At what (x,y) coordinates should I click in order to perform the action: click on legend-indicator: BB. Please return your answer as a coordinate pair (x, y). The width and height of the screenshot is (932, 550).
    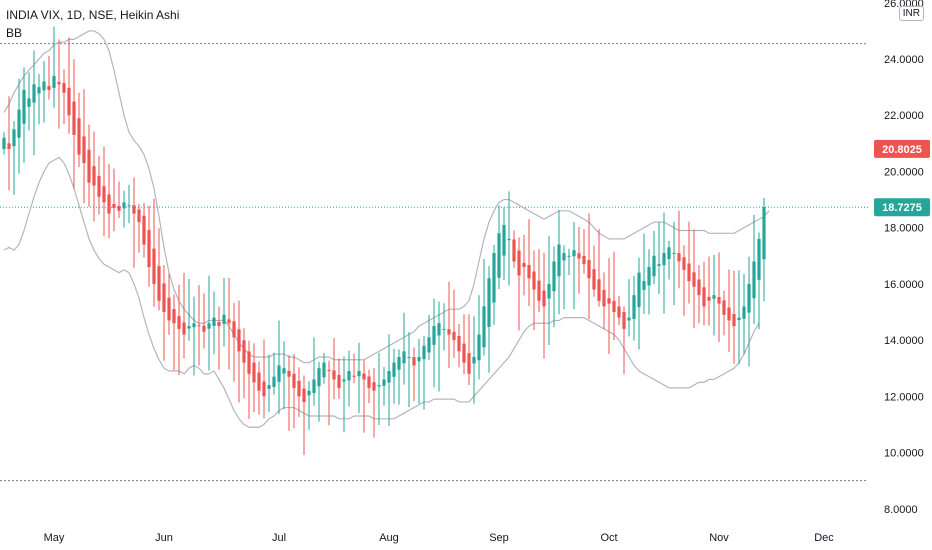
    Looking at the image, I should click on (14, 33).